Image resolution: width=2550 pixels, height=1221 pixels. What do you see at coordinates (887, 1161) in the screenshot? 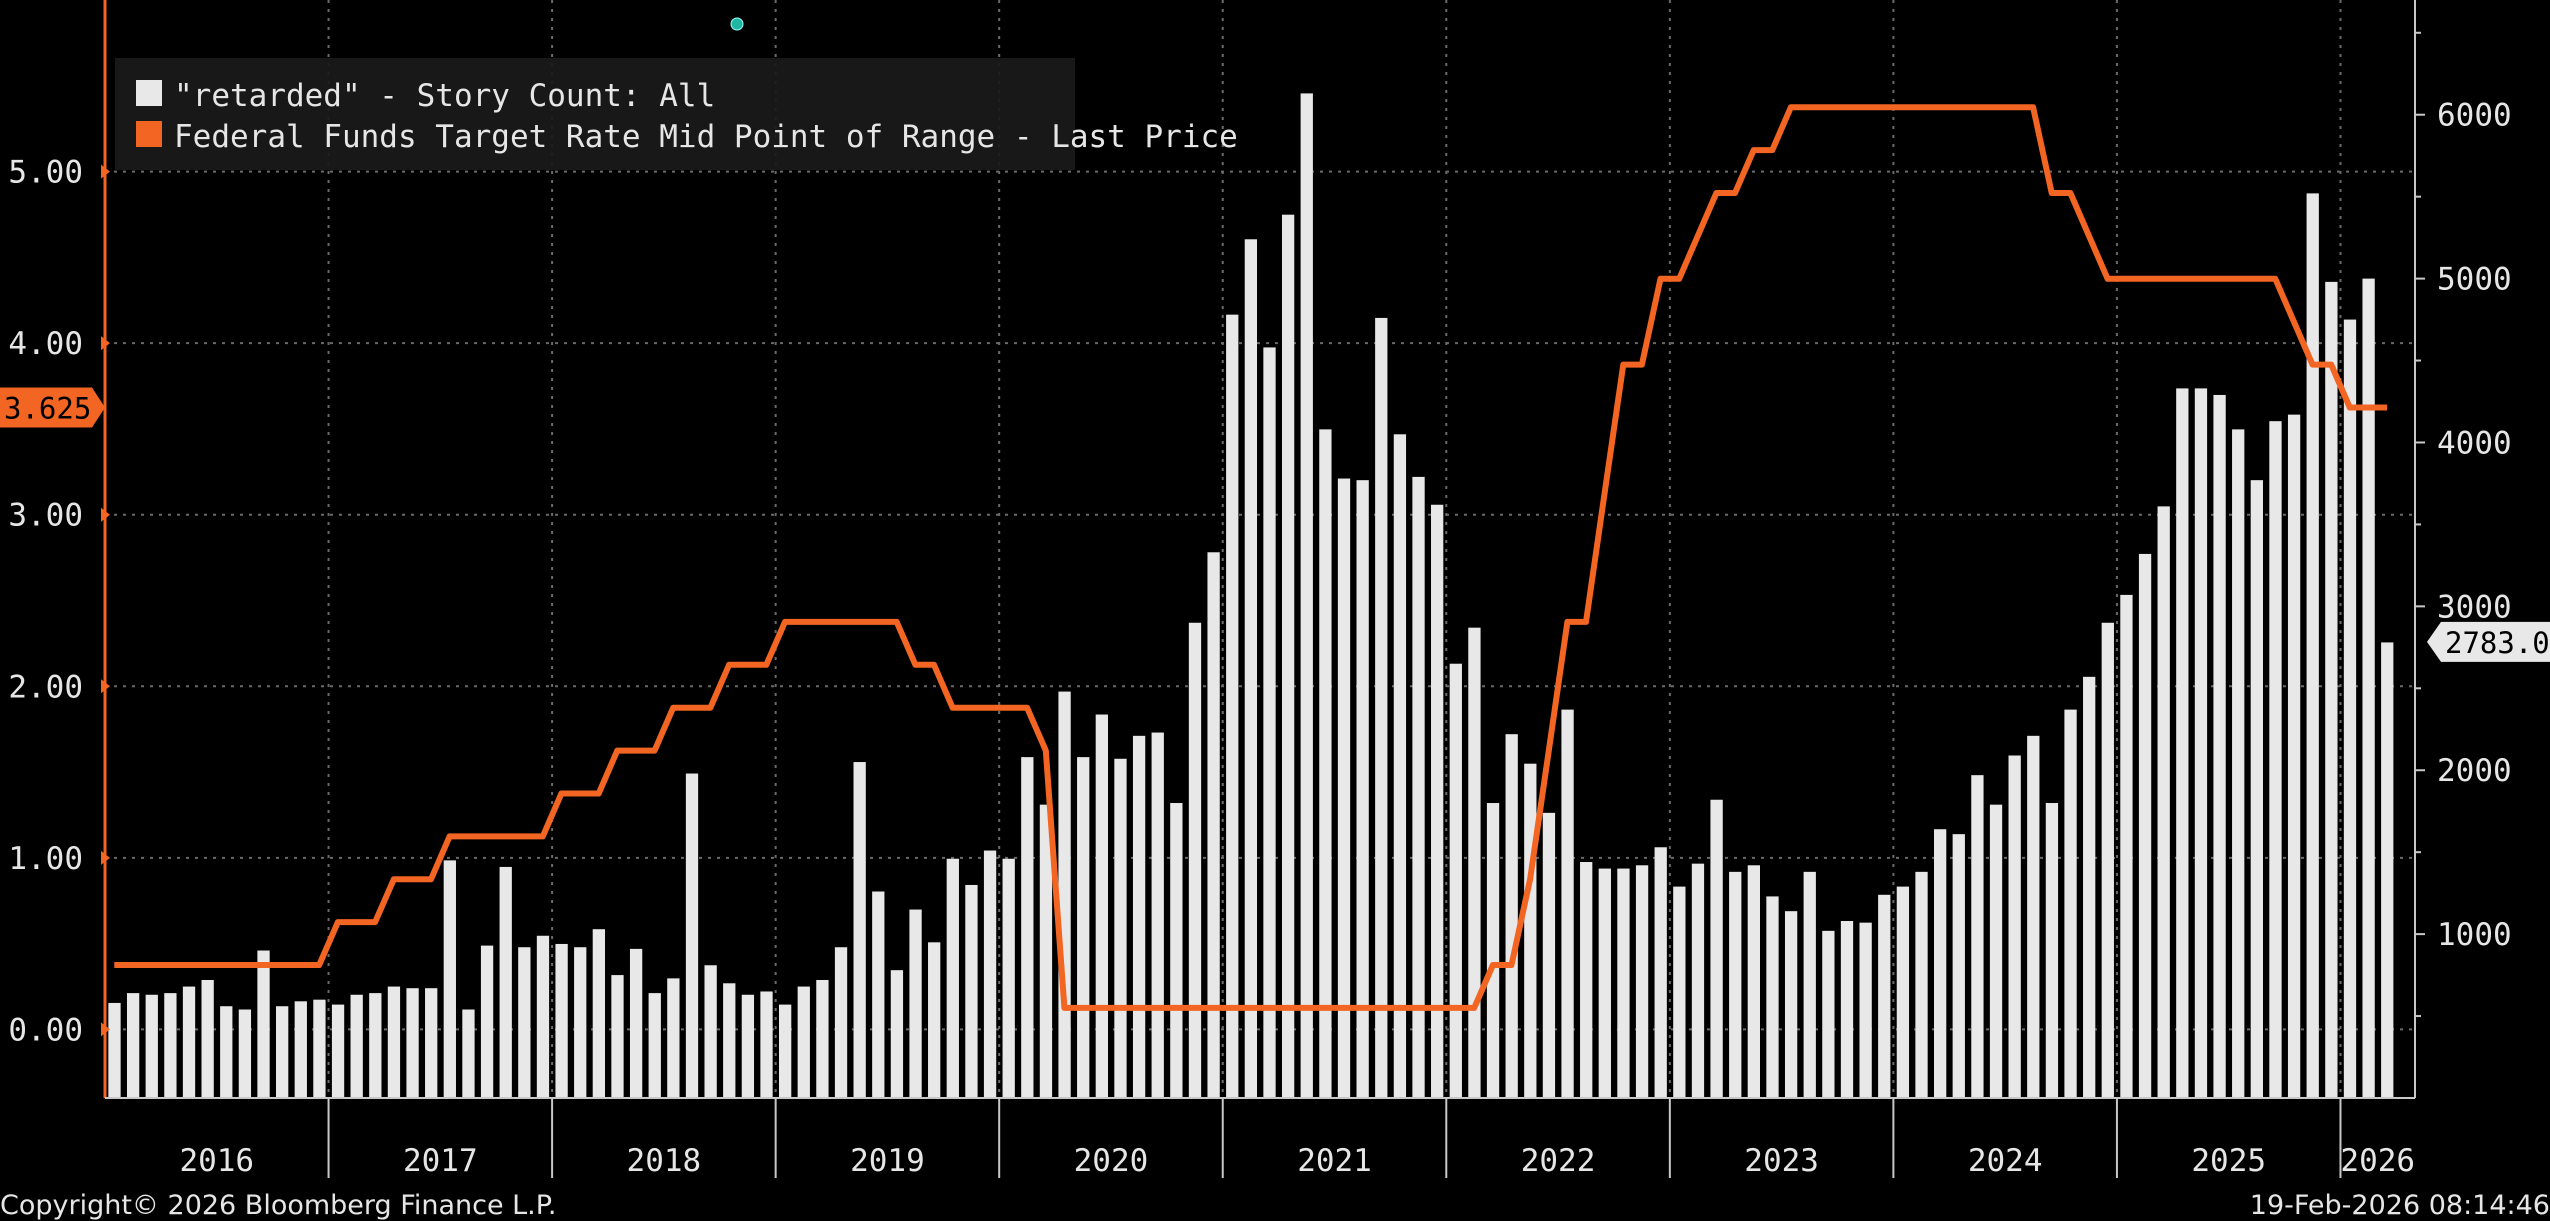
I see `year-label-2019: 2019` at bounding box center [887, 1161].